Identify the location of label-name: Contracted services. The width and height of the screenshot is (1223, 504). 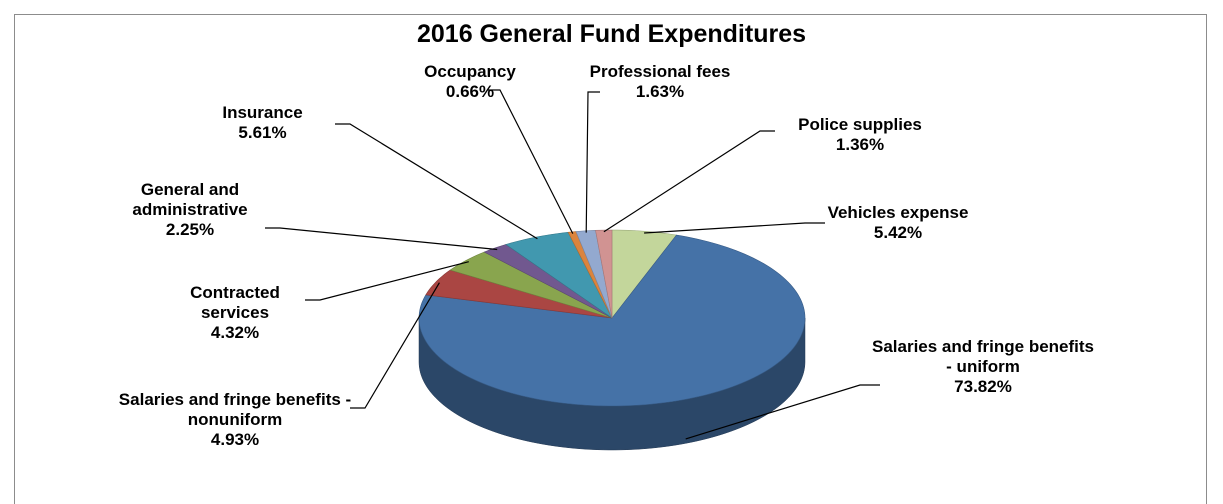
(235, 302).